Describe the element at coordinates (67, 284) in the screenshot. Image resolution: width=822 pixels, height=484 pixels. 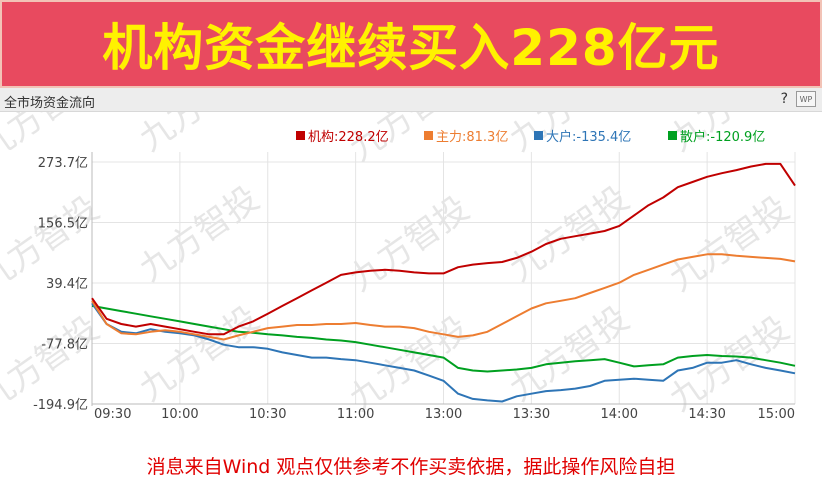
I see `y-tick-label: 39.4亿` at that location.